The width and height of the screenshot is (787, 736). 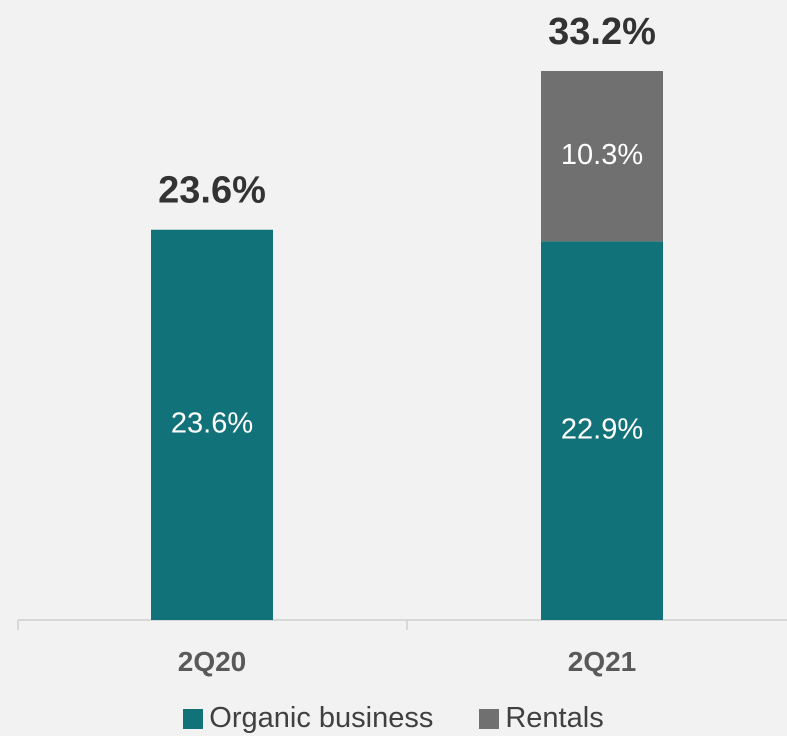 What do you see at coordinates (602, 32) in the screenshot?
I see `total-value-label: 33.2%` at bounding box center [602, 32].